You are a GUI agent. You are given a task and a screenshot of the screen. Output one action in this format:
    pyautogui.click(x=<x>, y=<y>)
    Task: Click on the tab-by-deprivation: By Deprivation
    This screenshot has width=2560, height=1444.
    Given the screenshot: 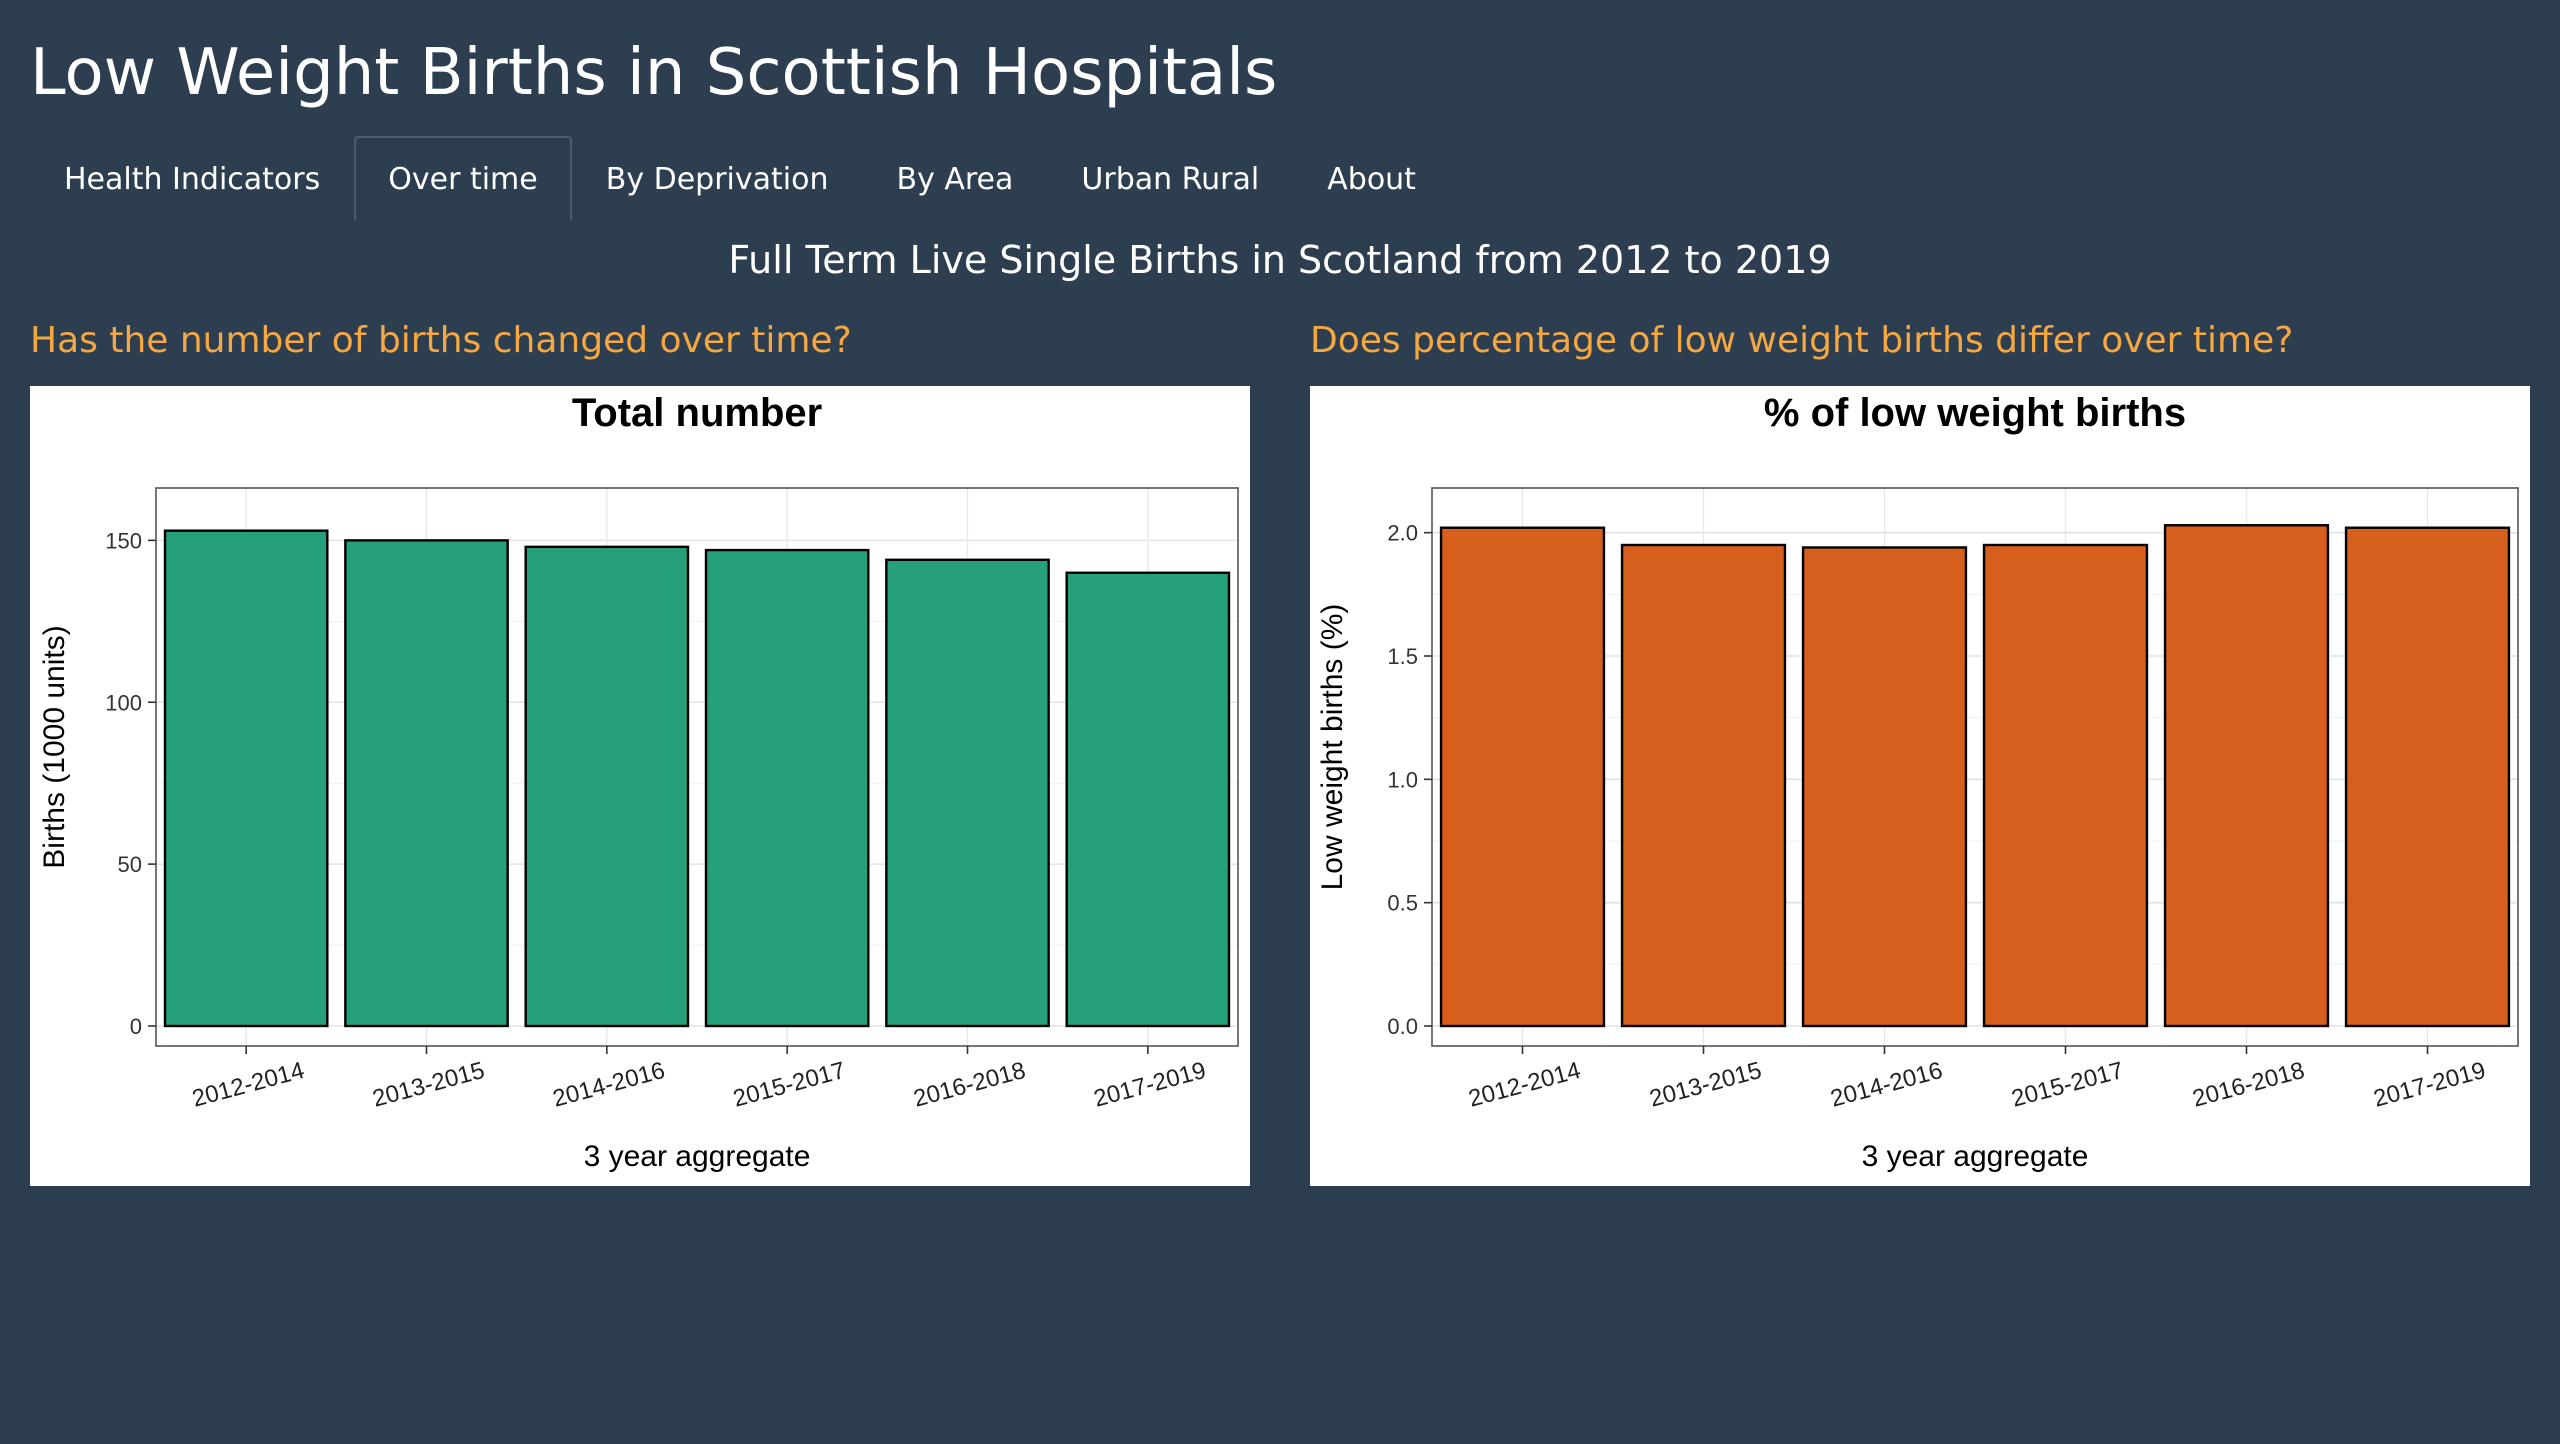 What is the action you would take?
    pyautogui.click(x=717, y=179)
    